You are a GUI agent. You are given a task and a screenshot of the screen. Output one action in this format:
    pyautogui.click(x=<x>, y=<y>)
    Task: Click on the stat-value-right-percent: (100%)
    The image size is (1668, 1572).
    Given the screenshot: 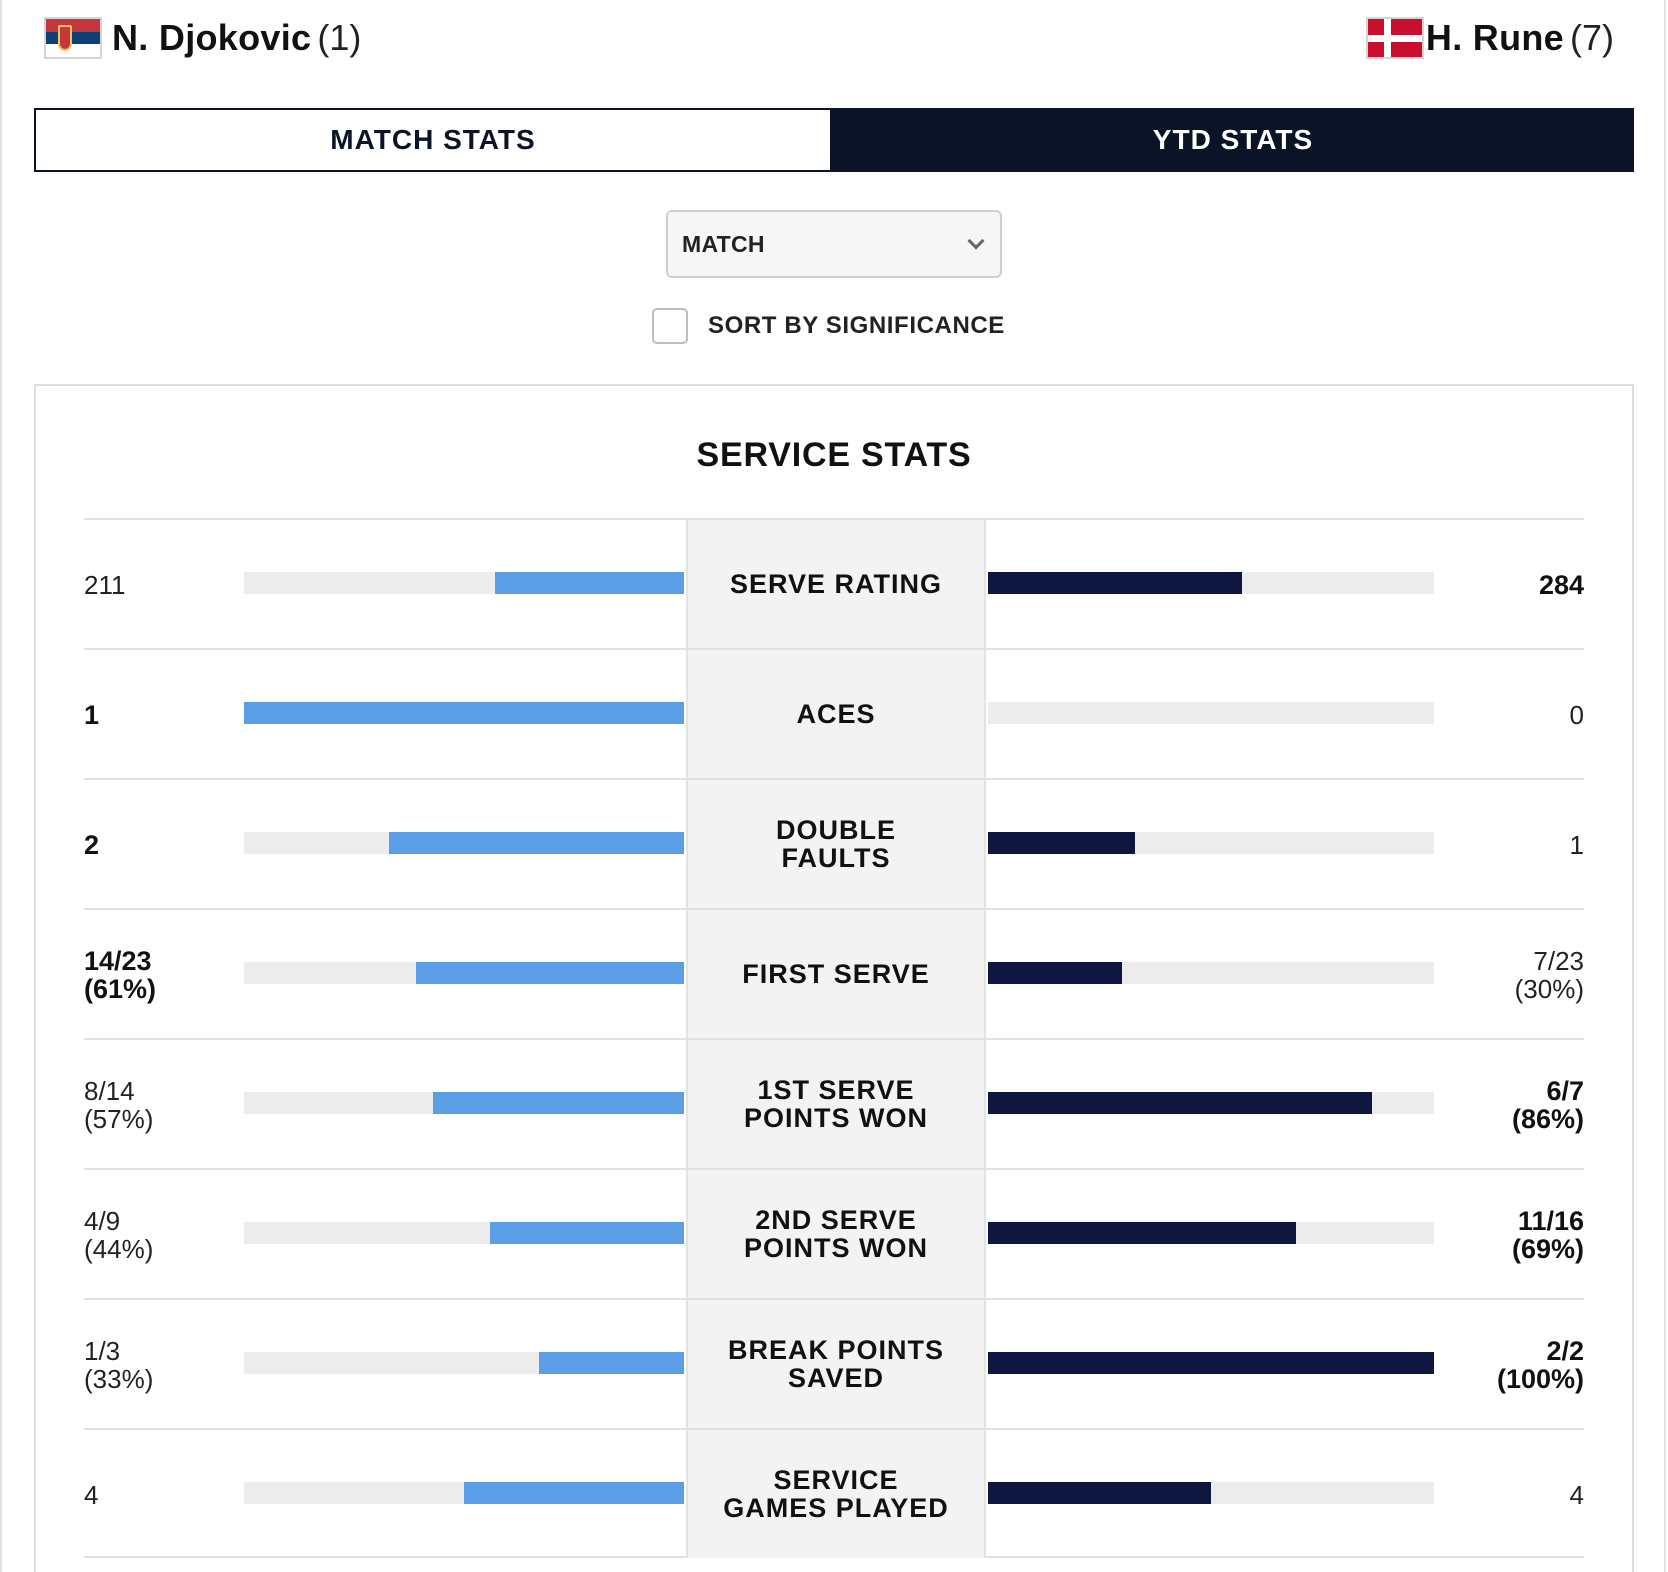 What is the action you would take?
    pyautogui.click(x=1540, y=1379)
    